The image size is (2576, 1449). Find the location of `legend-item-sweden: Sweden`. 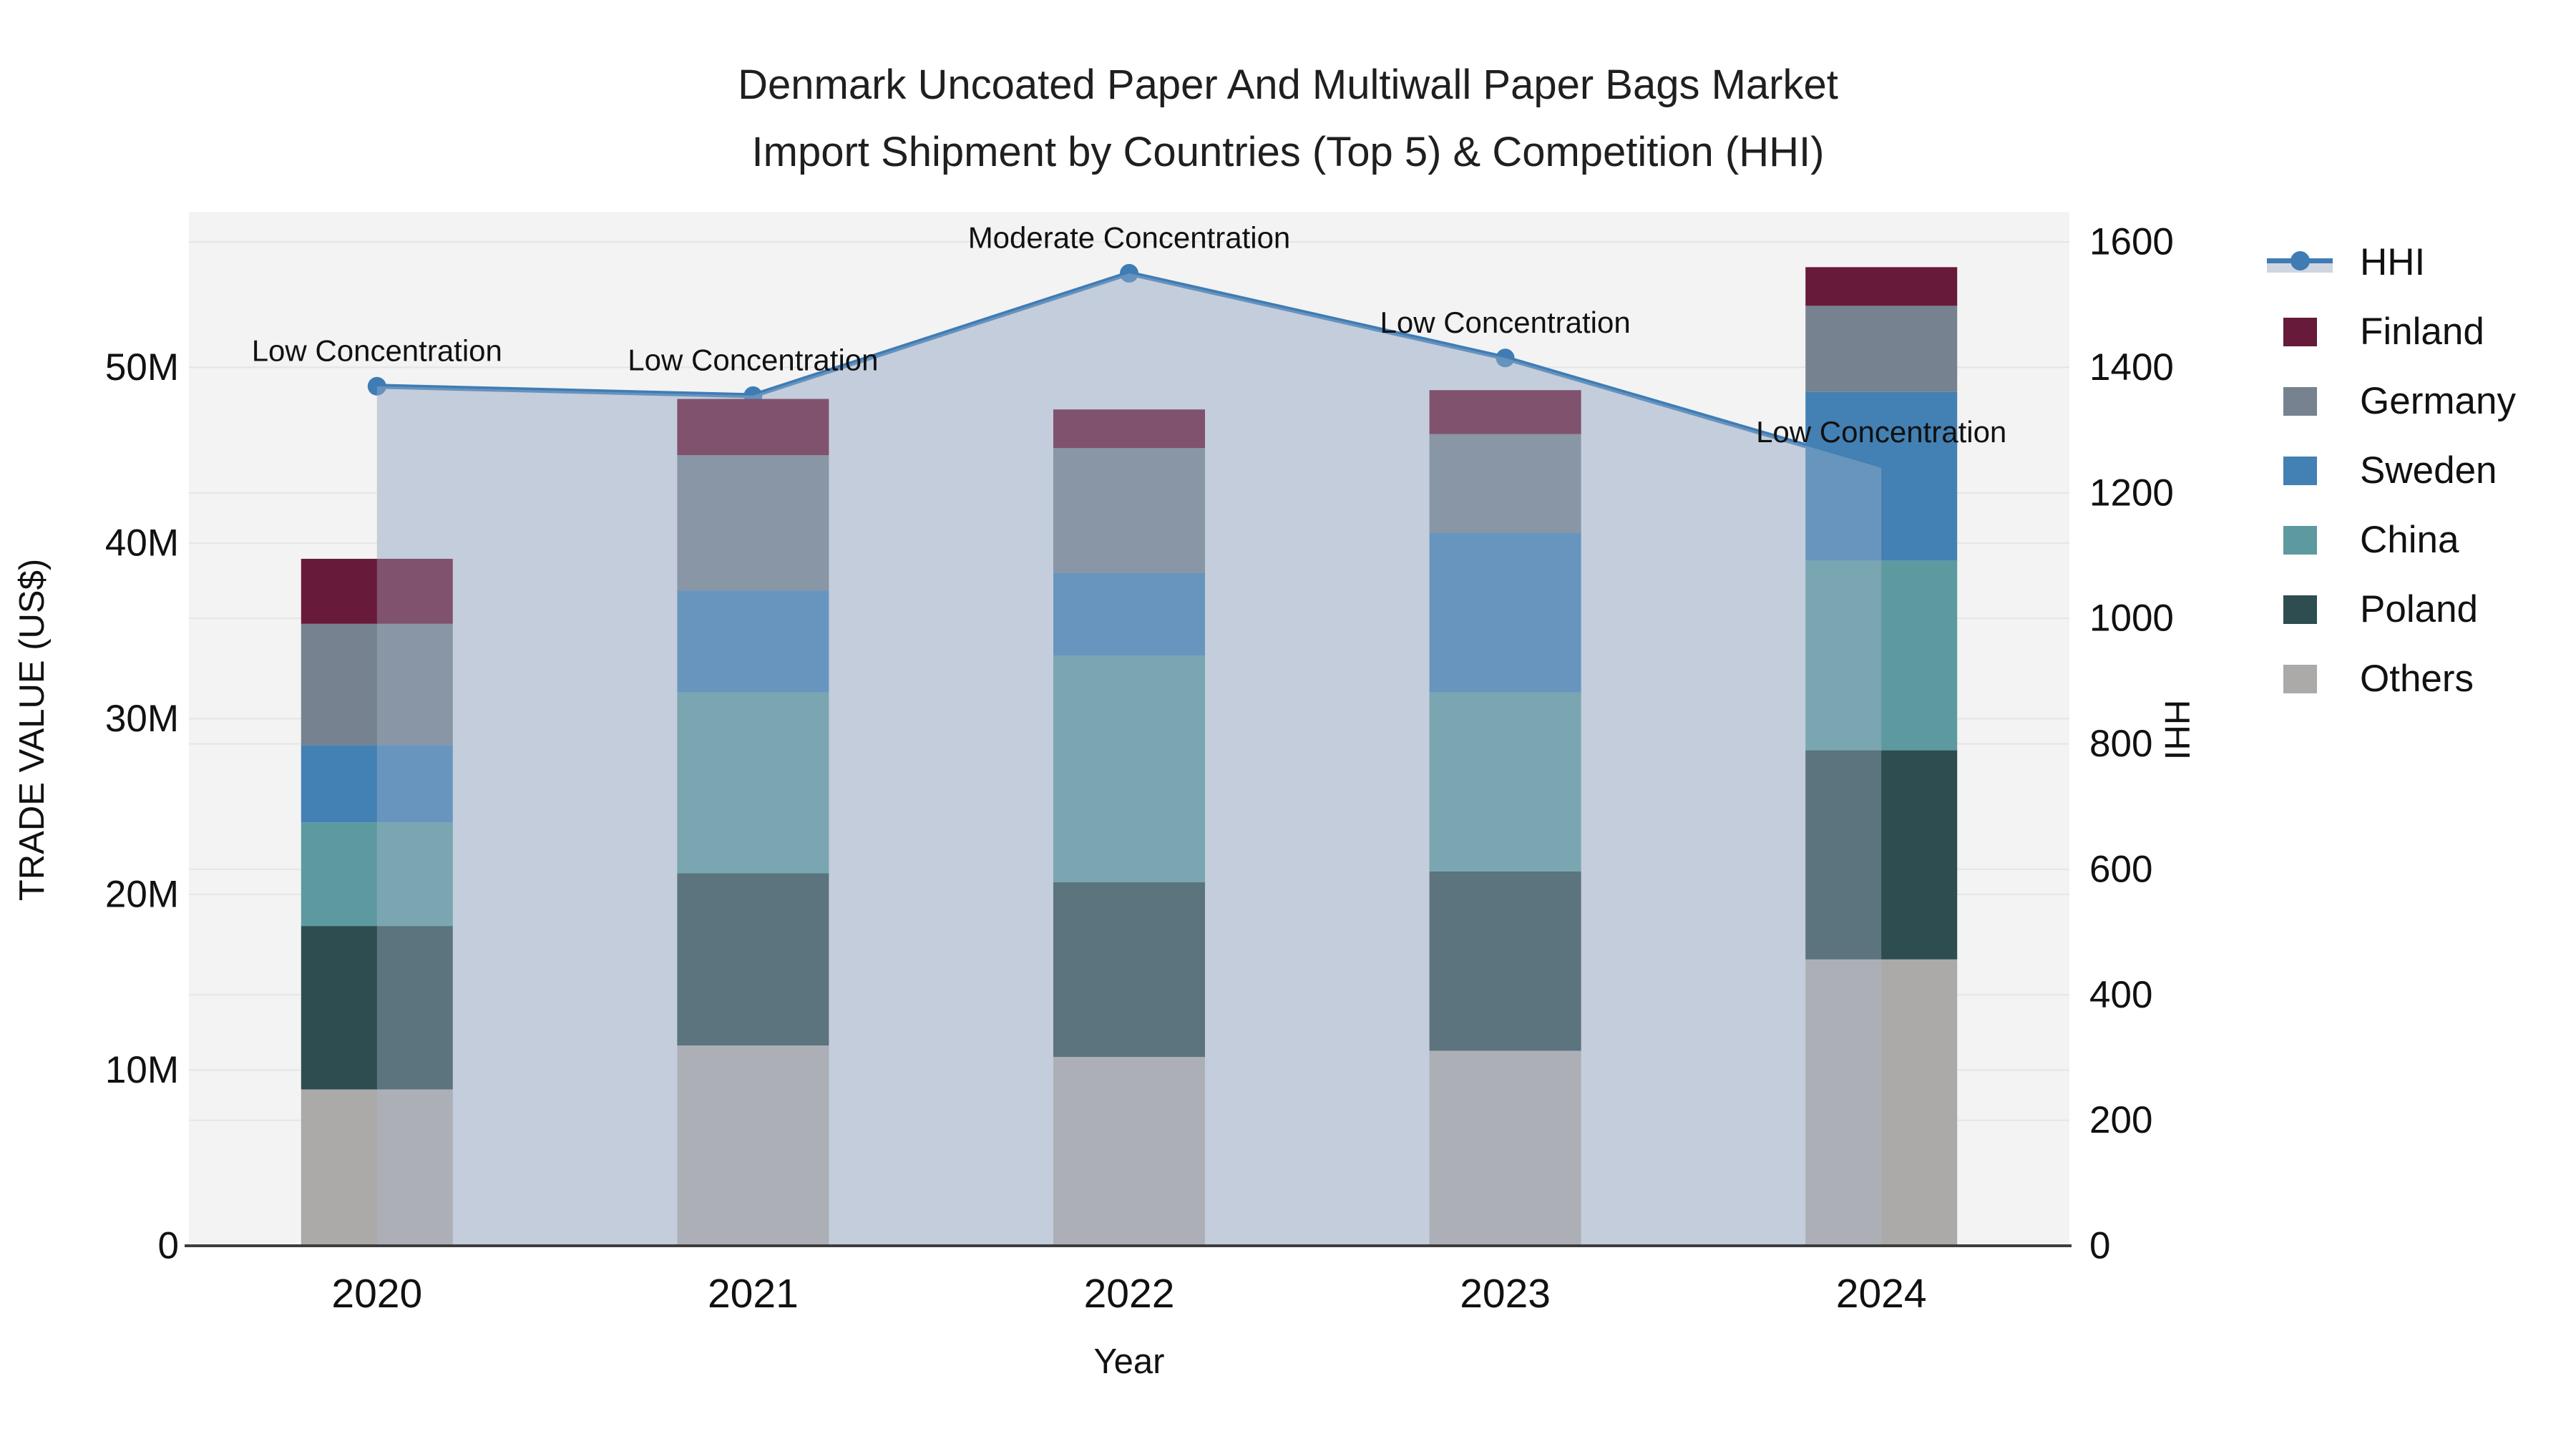

legend-item-sweden: Sweden is located at coordinates (2391, 470).